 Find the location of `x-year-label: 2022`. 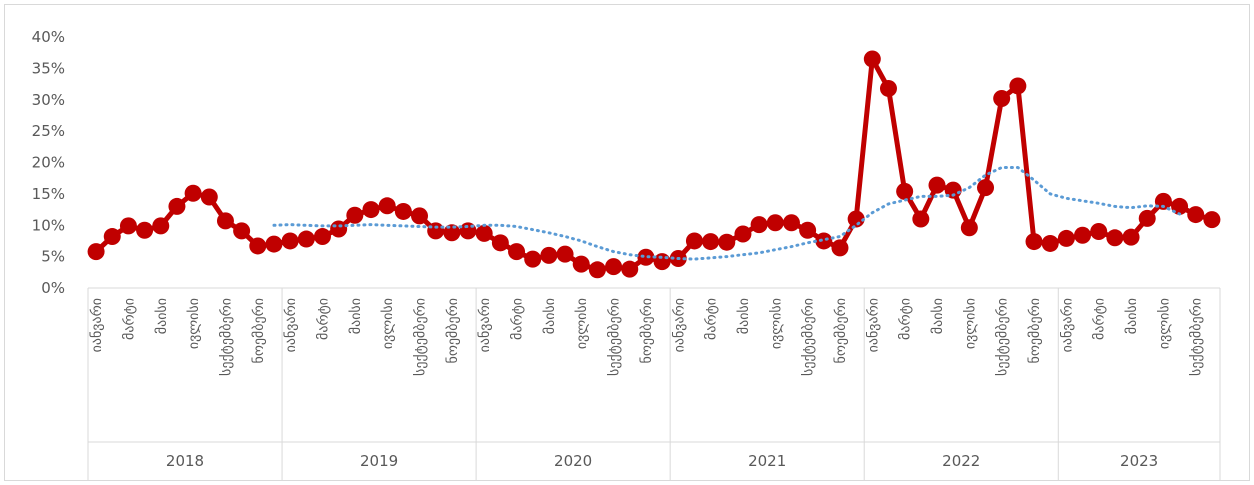

x-year-label: 2022 is located at coordinates (961, 461).